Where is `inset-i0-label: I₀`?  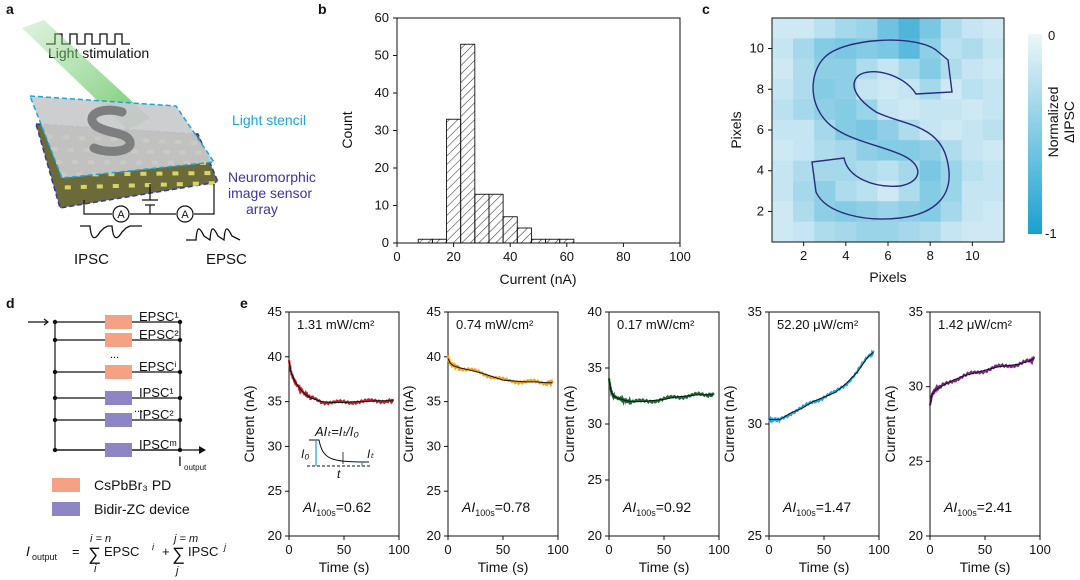
inset-i0-label: I₀ is located at coordinates (305, 454).